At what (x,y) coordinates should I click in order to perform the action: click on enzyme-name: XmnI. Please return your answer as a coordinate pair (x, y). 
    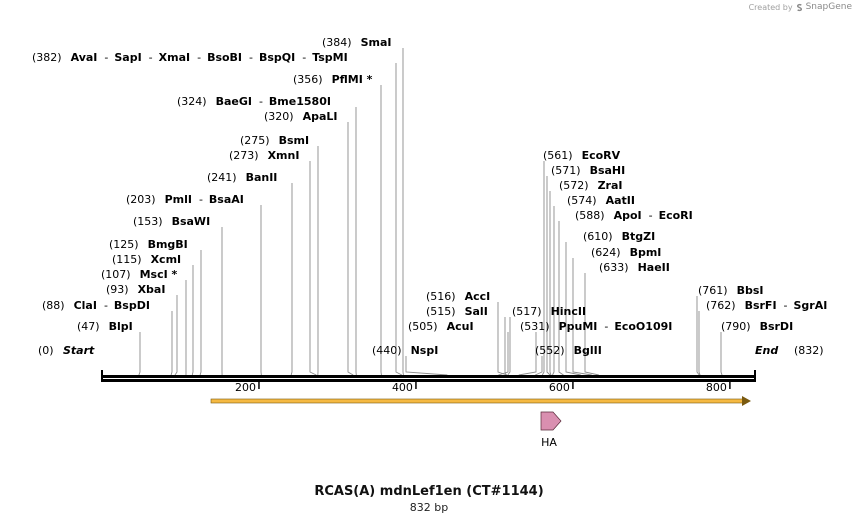
    Looking at the image, I should click on (284, 155).